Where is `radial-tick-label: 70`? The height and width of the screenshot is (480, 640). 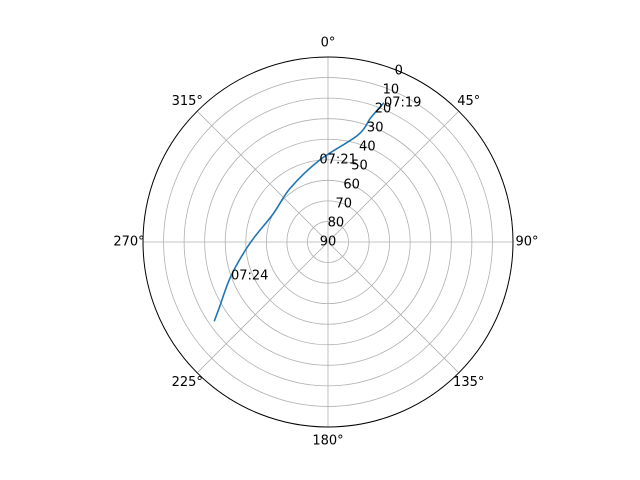 radial-tick-label: 70 is located at coordinates (343, 204).